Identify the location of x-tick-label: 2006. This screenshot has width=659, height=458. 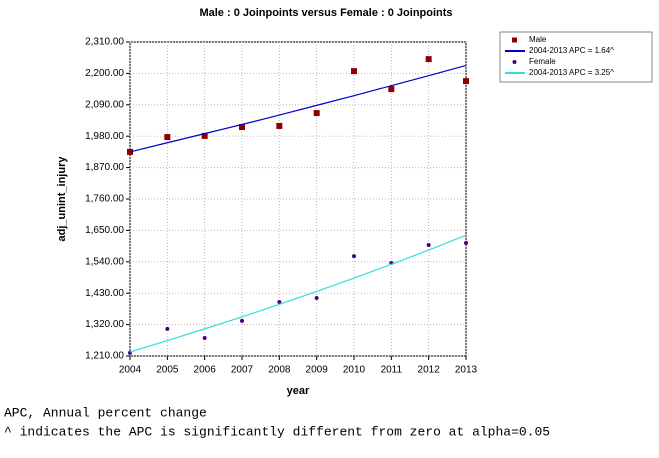
(205, 370).